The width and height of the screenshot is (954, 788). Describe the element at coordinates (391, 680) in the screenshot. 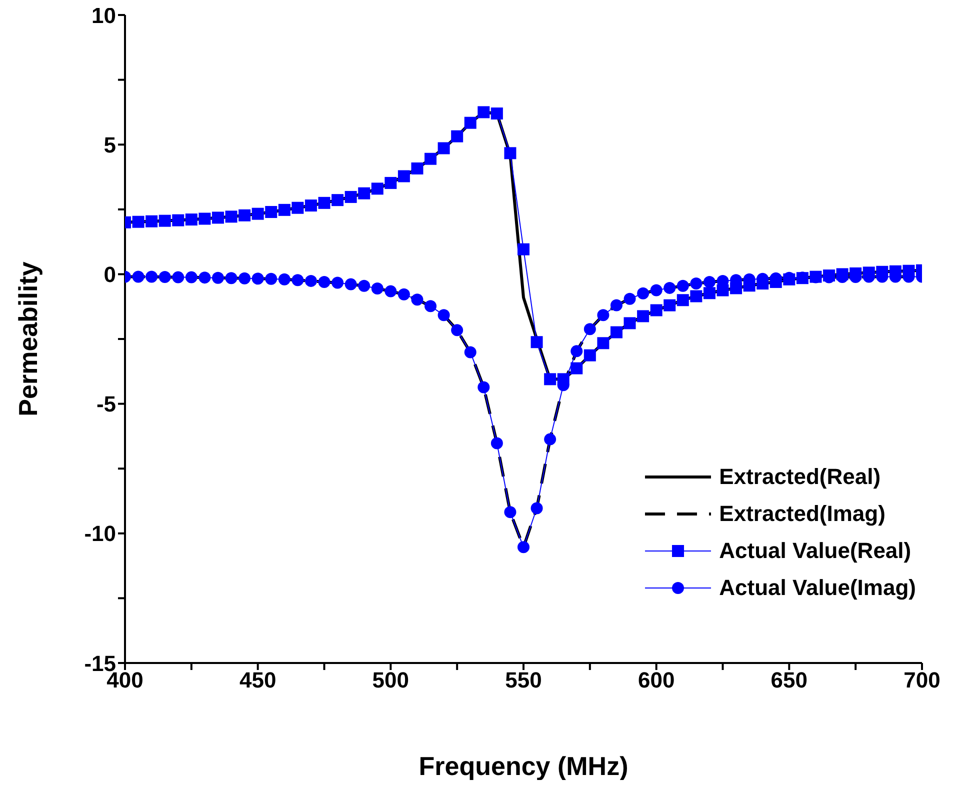

I see `x-tick-label: 500` at that location.